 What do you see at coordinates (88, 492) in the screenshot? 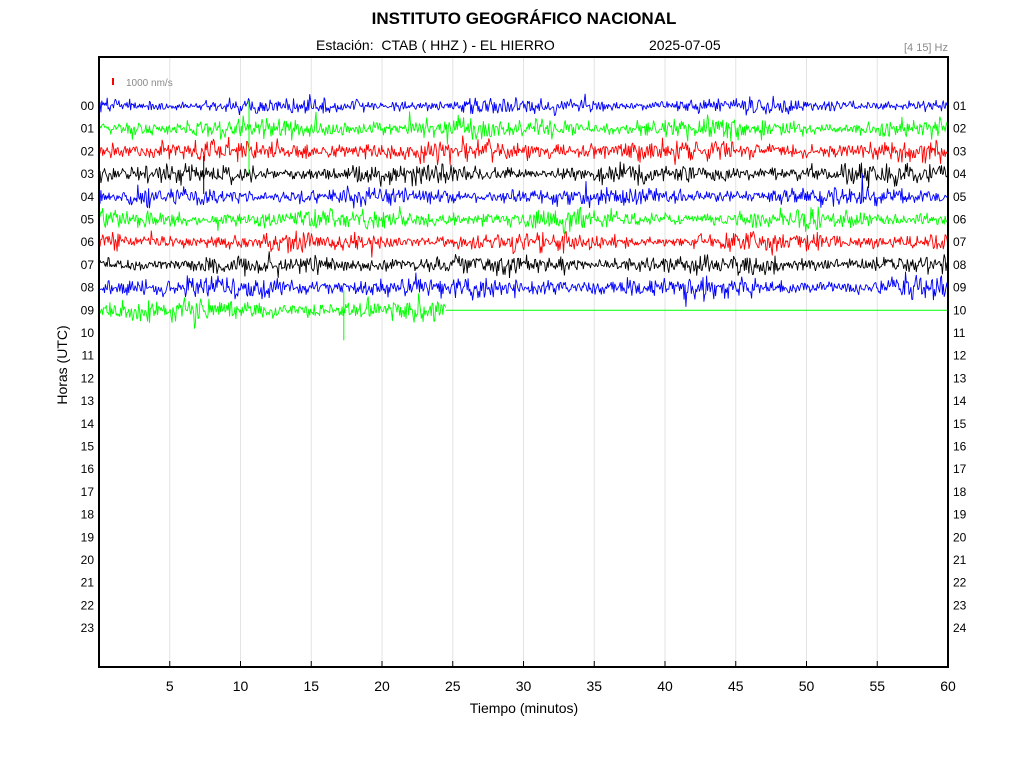
I see `hour-label-left: 17` at bounding box center [88, 492].